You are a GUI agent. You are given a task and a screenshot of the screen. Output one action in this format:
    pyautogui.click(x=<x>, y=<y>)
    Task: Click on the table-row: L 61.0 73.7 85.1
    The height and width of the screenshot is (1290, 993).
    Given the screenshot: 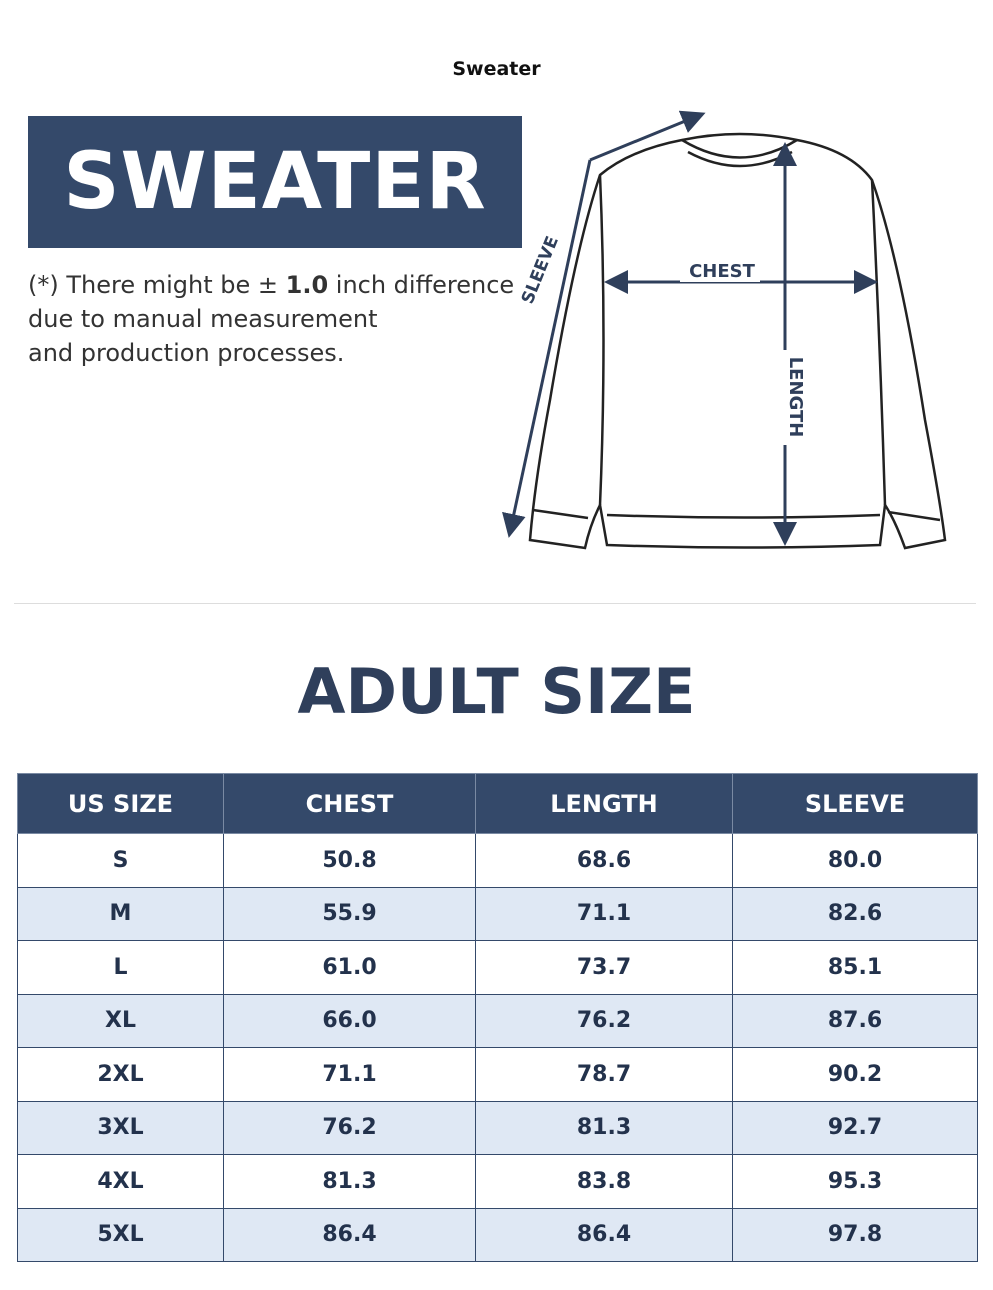 What is the action you would take?
    pyautogui.click(x=497, y=967)
    